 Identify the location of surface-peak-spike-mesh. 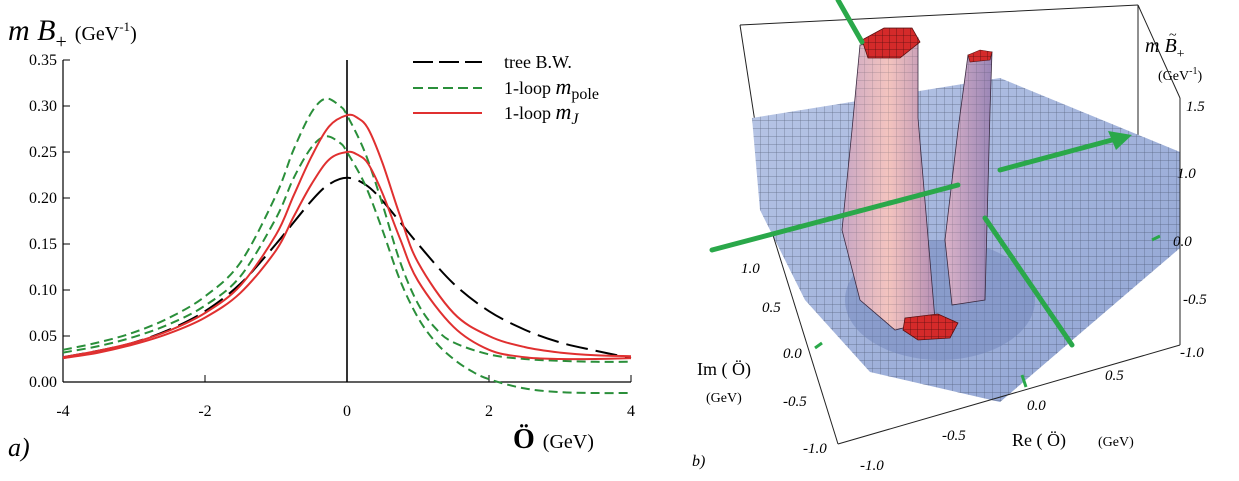
(968, 178).